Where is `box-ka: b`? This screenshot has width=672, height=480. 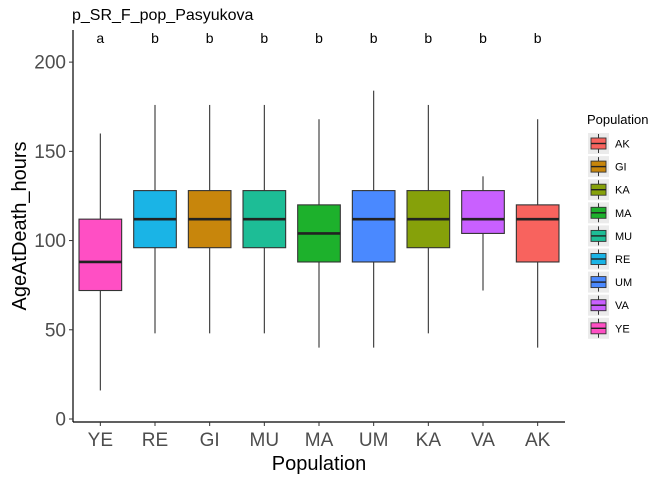 box-ka: b is located at coordinates (428, 182).